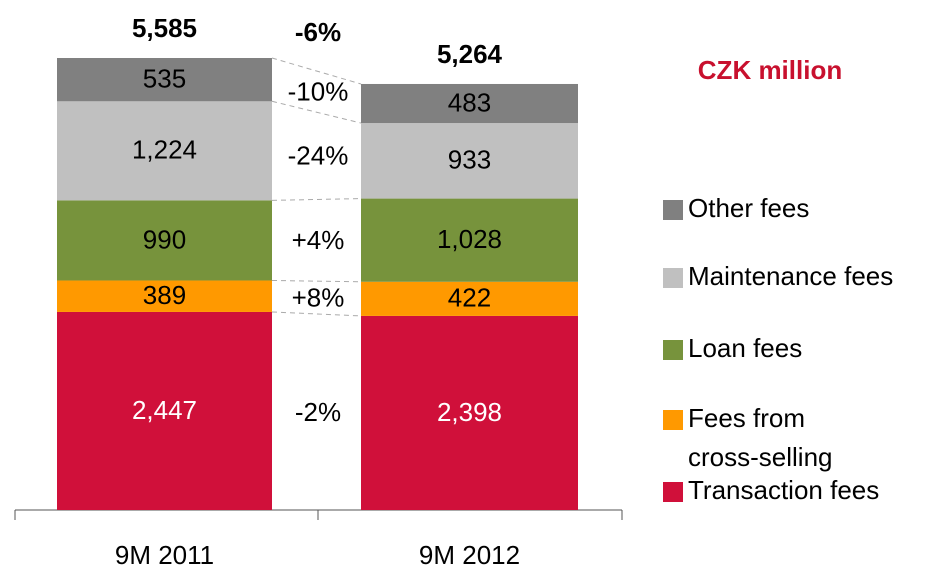 The image size is (931, 570). I want to click on legend-line: Fees from, so click(746, 418).